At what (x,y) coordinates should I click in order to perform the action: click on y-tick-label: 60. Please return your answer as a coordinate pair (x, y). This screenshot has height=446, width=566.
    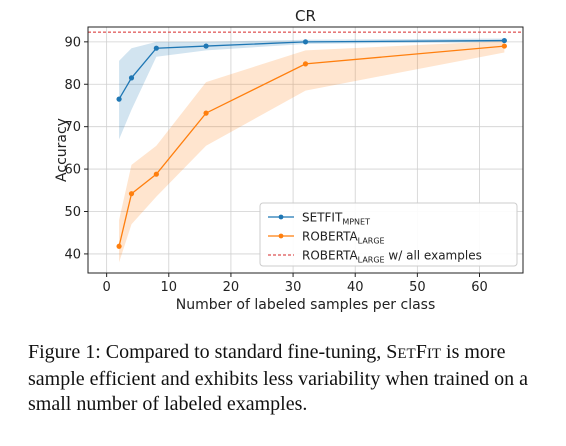
    Looking at the image, I should click on (72, 170).